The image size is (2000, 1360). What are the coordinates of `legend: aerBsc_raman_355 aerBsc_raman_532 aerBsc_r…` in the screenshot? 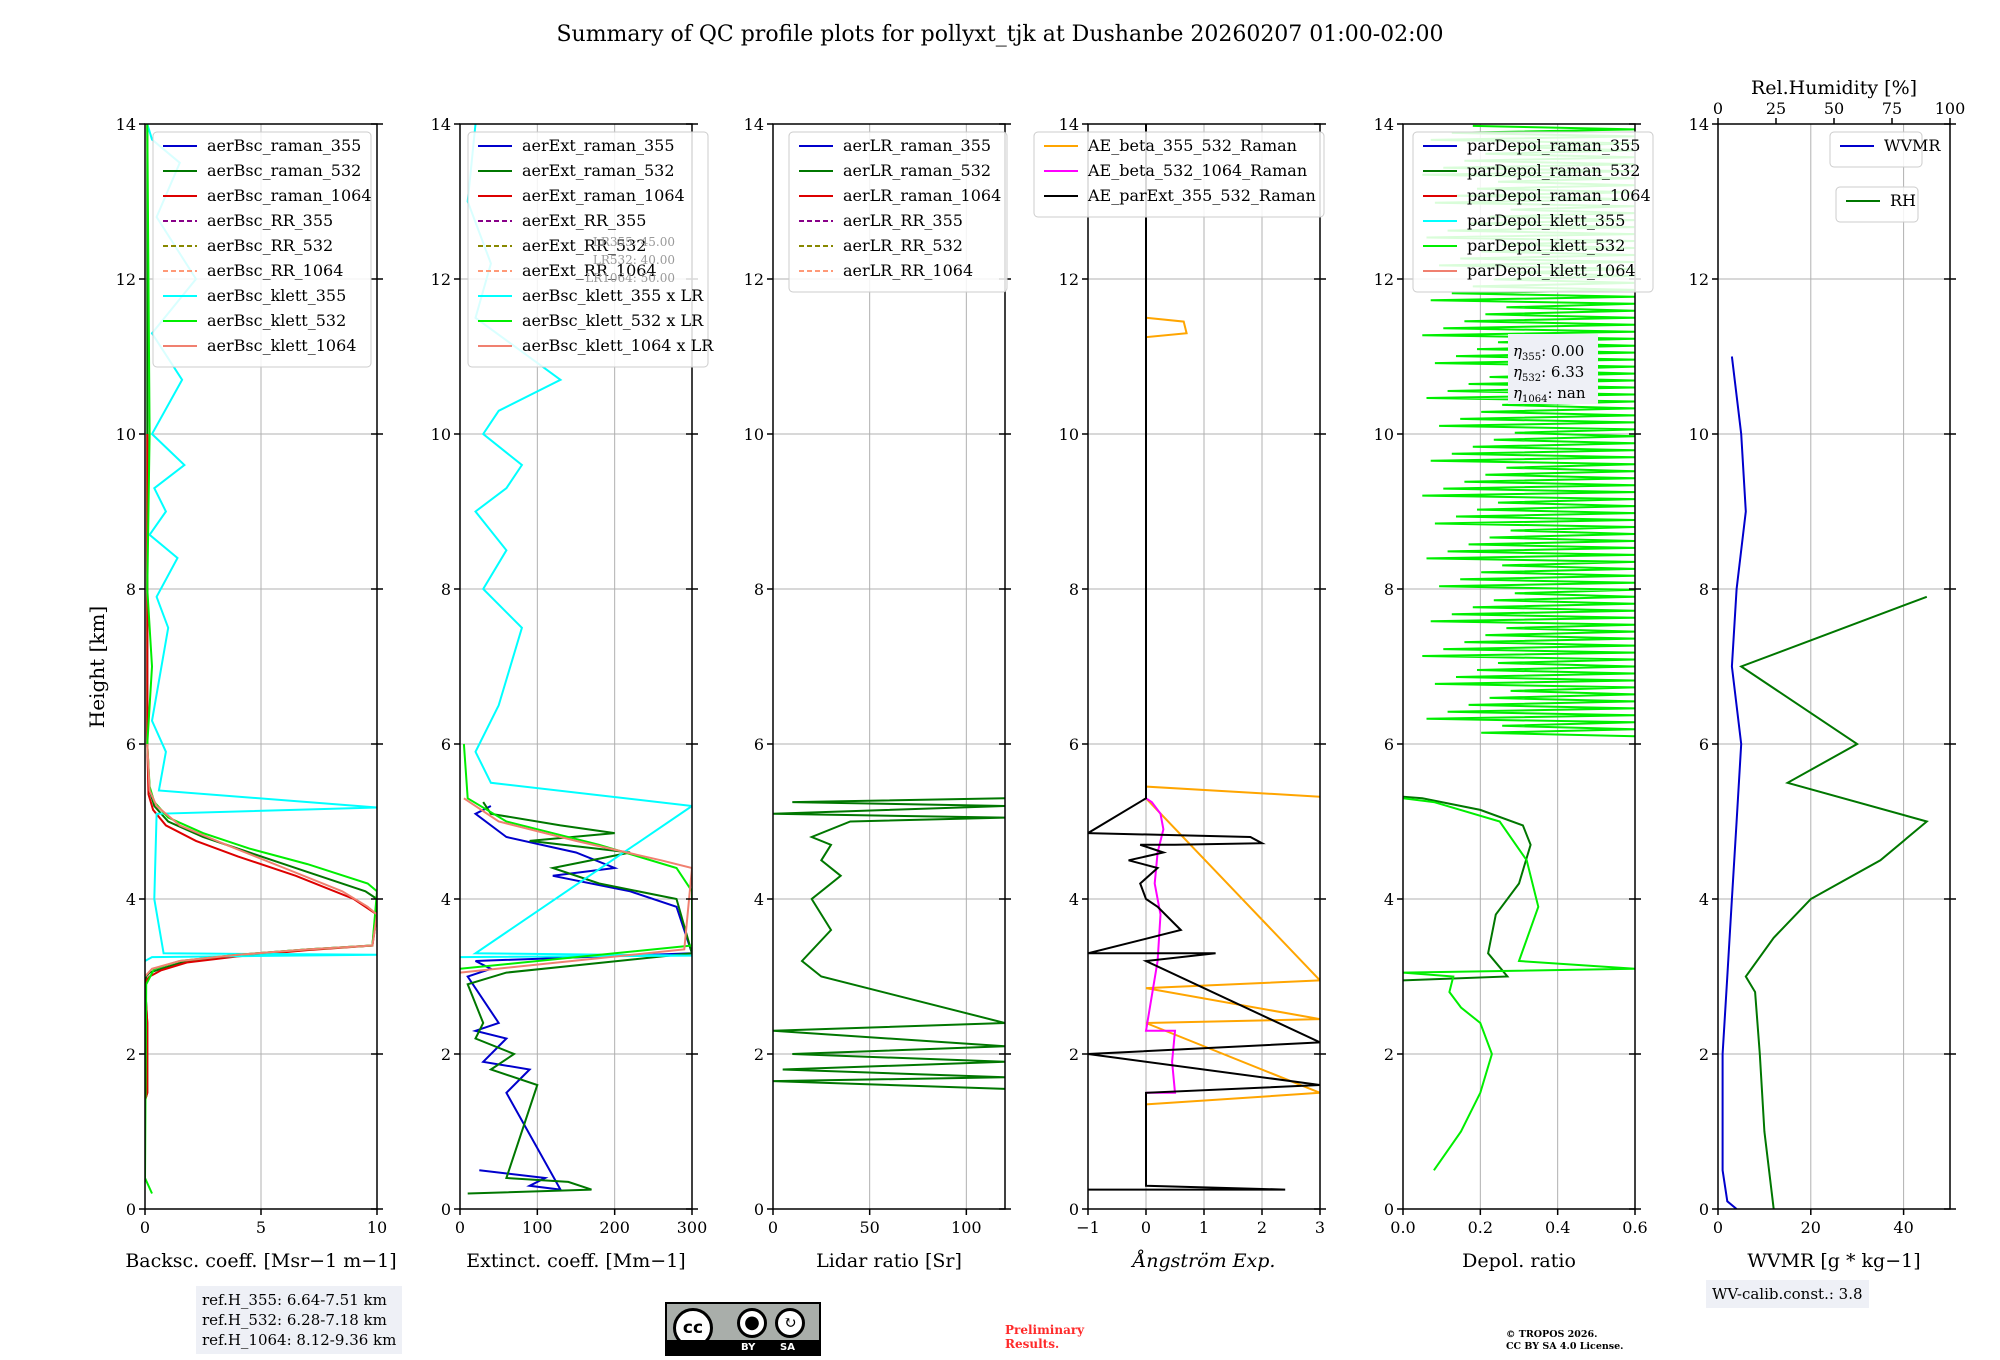 It's located at (262, 249).